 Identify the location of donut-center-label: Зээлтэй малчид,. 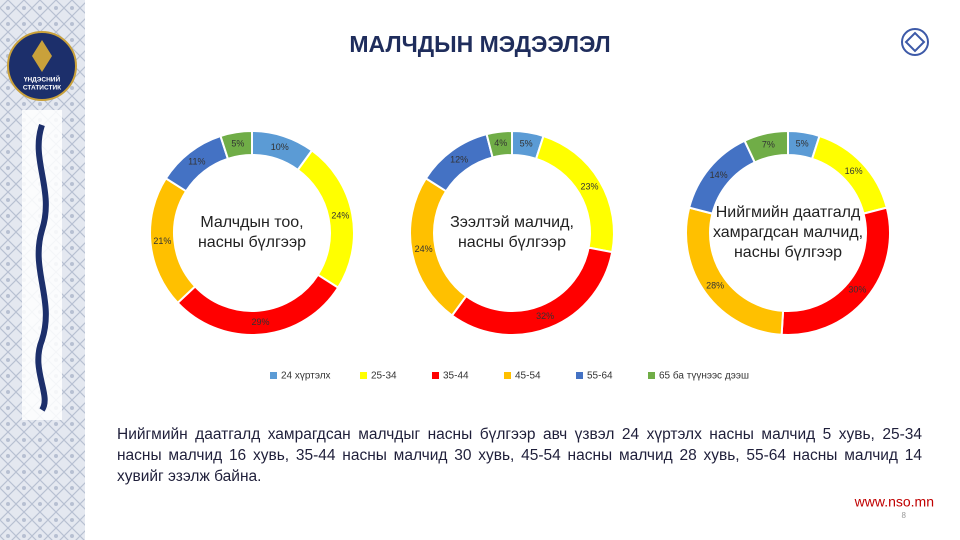
(512, 222).